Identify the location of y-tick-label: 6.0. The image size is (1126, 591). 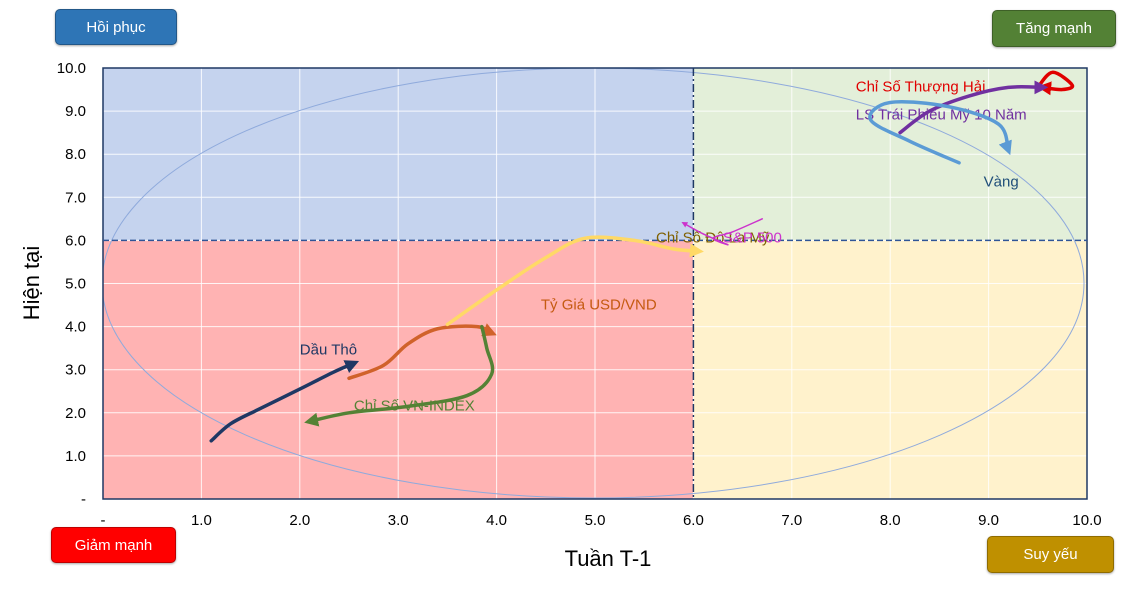
(75, 240).